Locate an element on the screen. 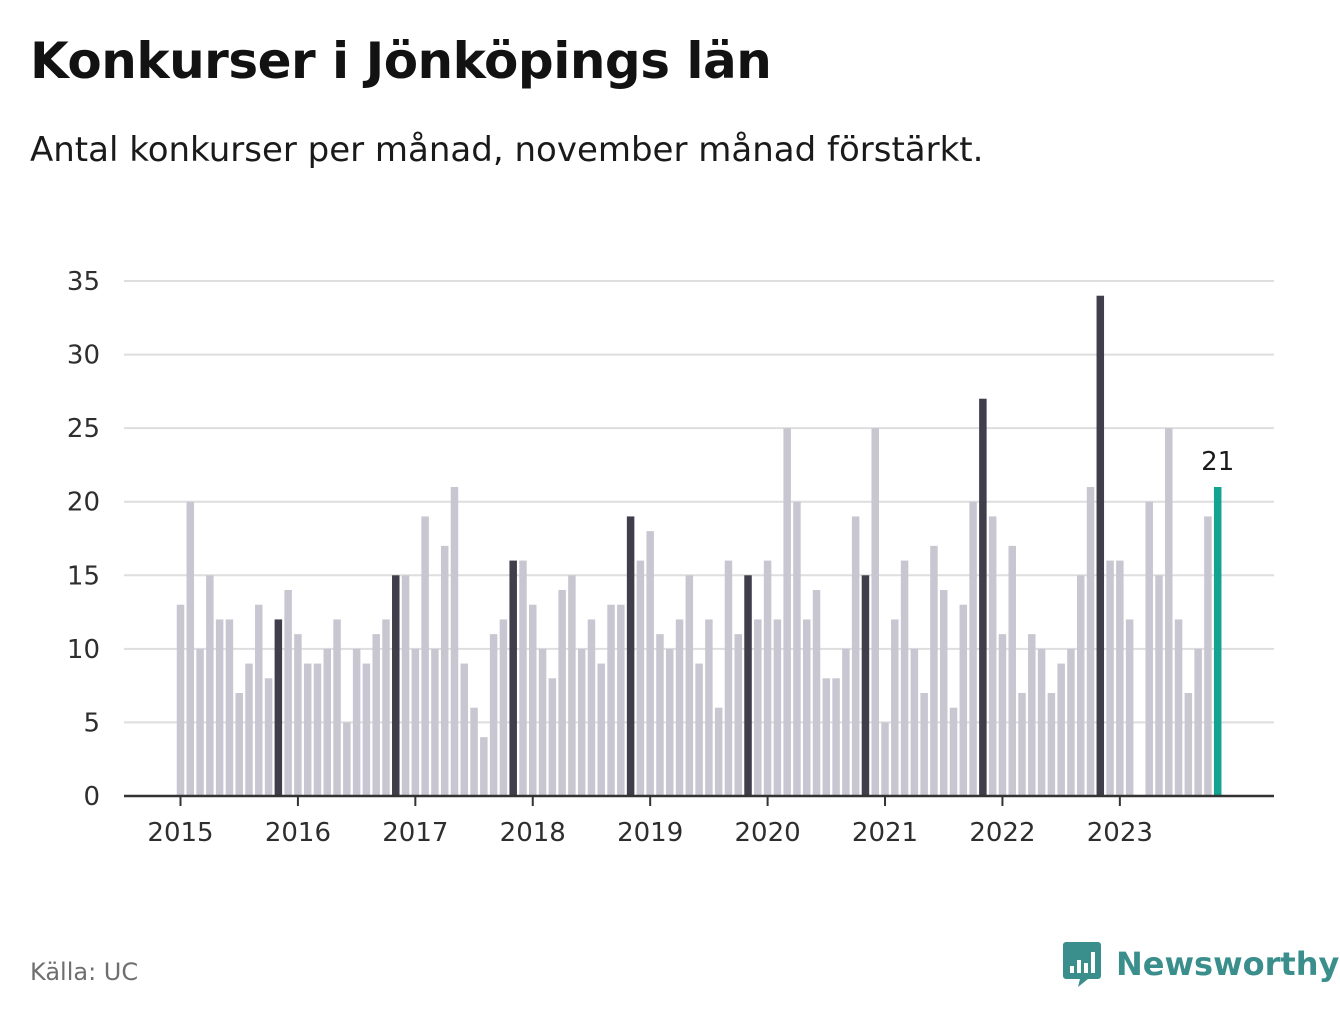 This screenshot has height=1020, width=1340. newsworthy-brand: Newsworthy is located at coordinates (1200, 964).